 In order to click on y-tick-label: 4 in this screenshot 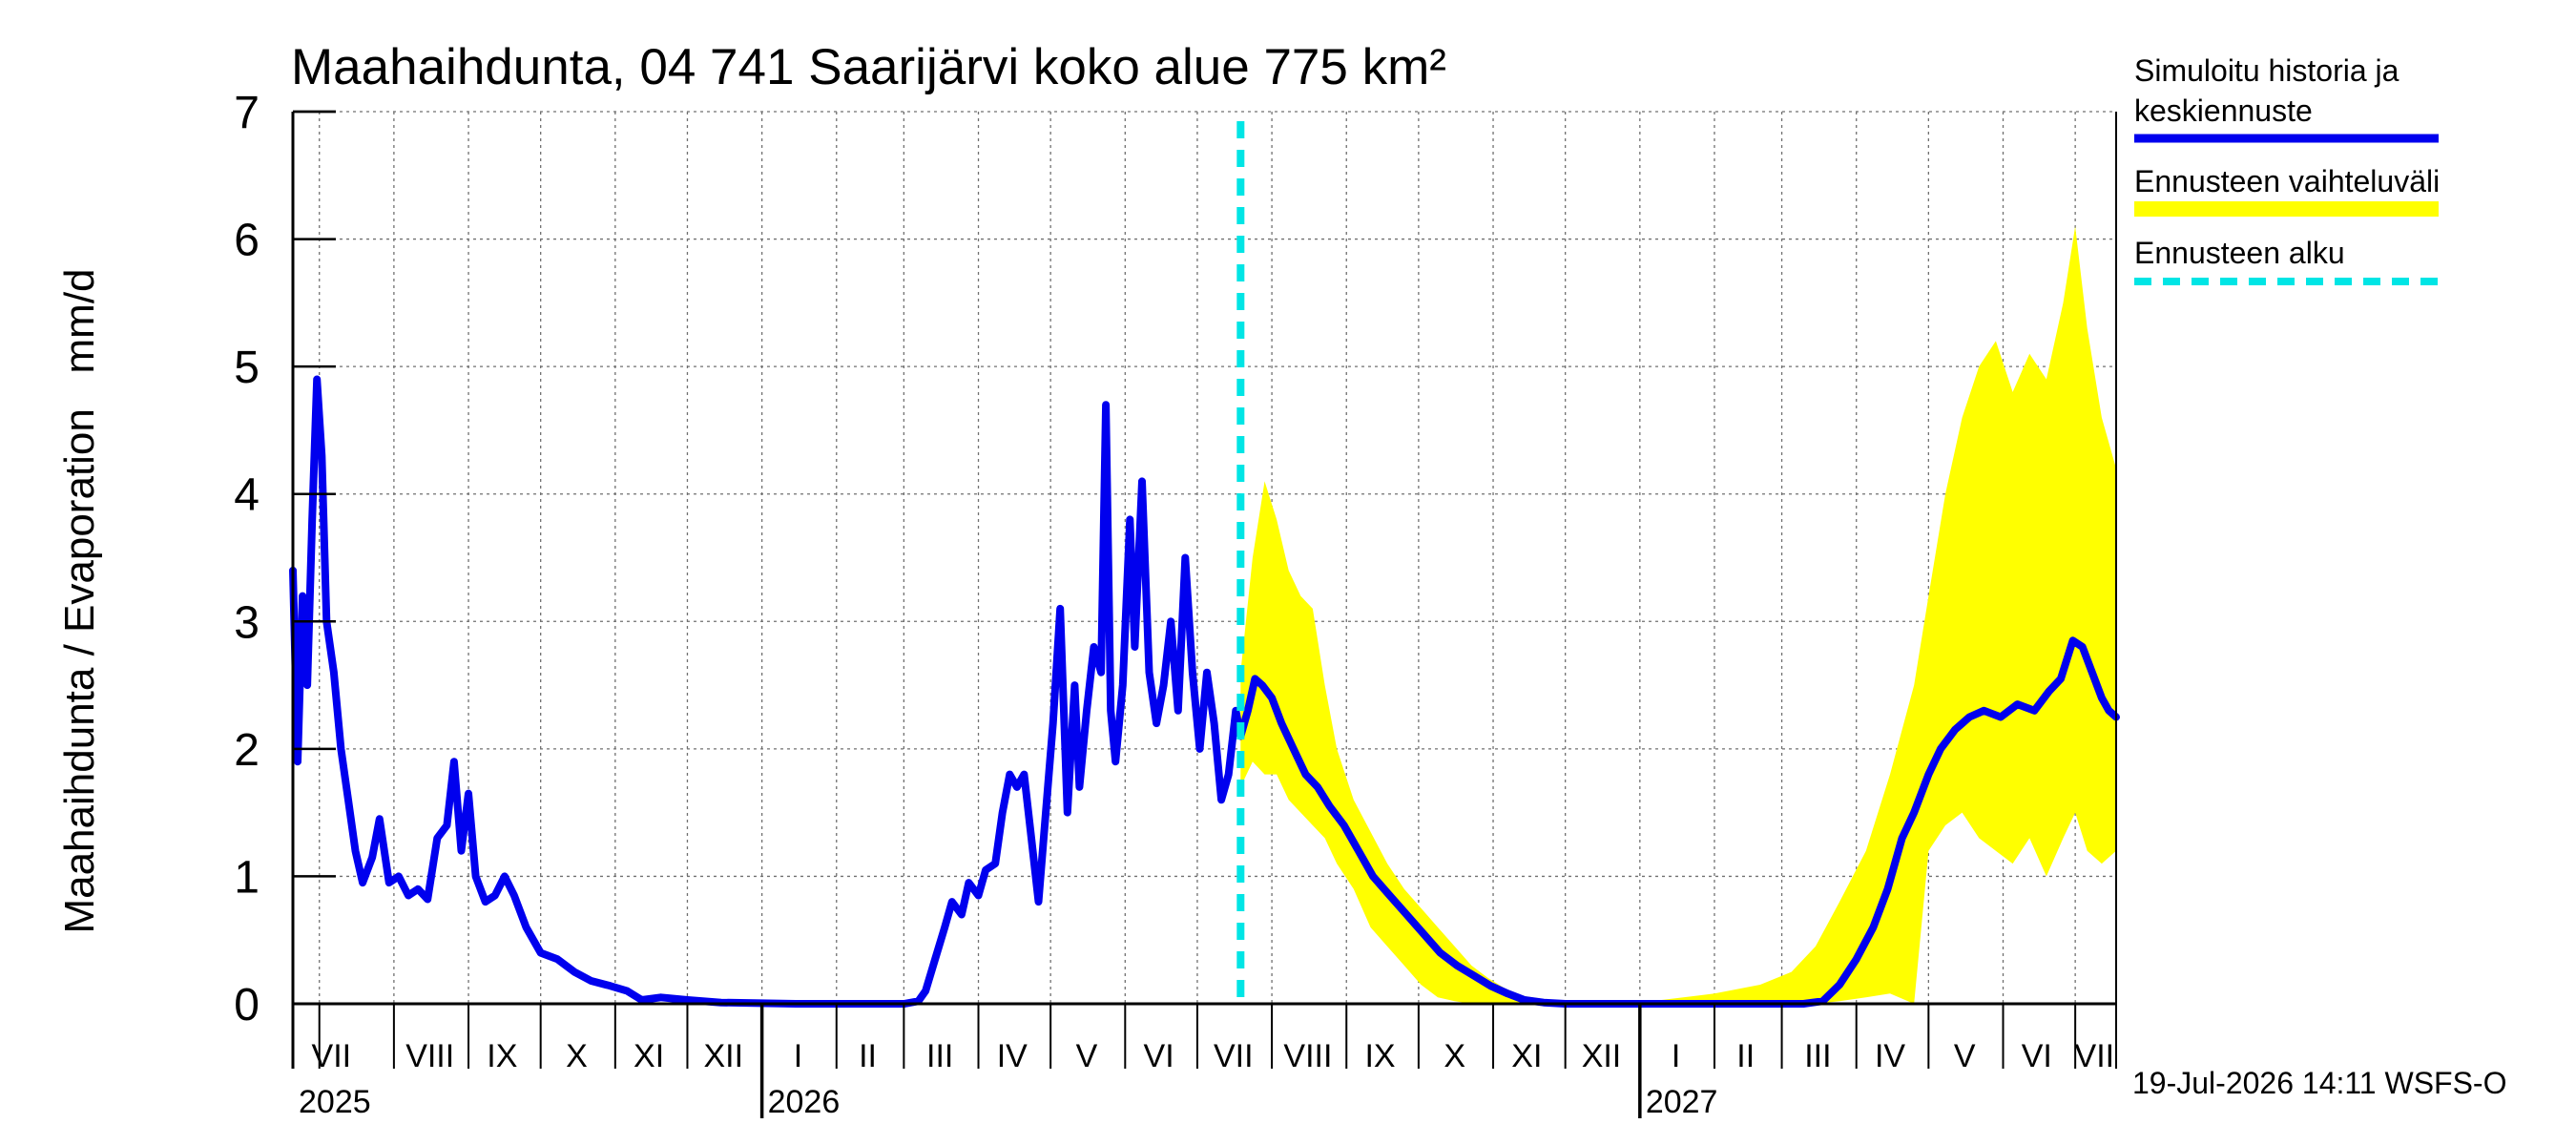, I will do `click(247, 495)`.